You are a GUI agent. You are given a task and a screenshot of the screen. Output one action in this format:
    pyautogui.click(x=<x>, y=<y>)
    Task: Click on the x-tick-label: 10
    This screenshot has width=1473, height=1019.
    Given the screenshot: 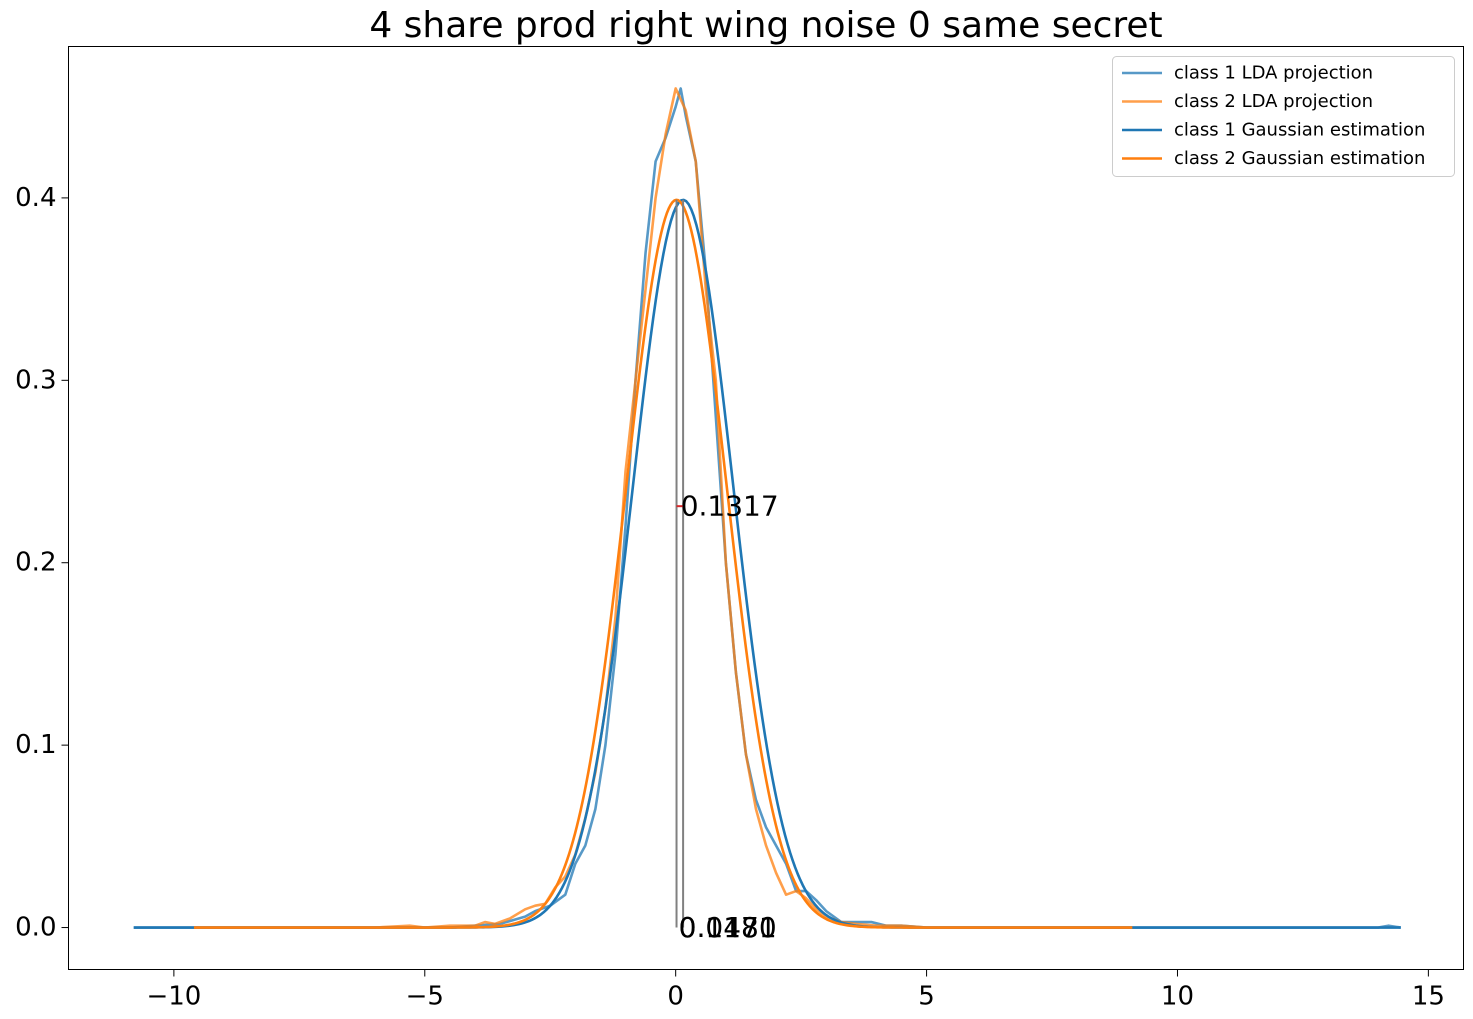 What is the action you would take?
    pyautogui.click(x=1177, y=997)
    